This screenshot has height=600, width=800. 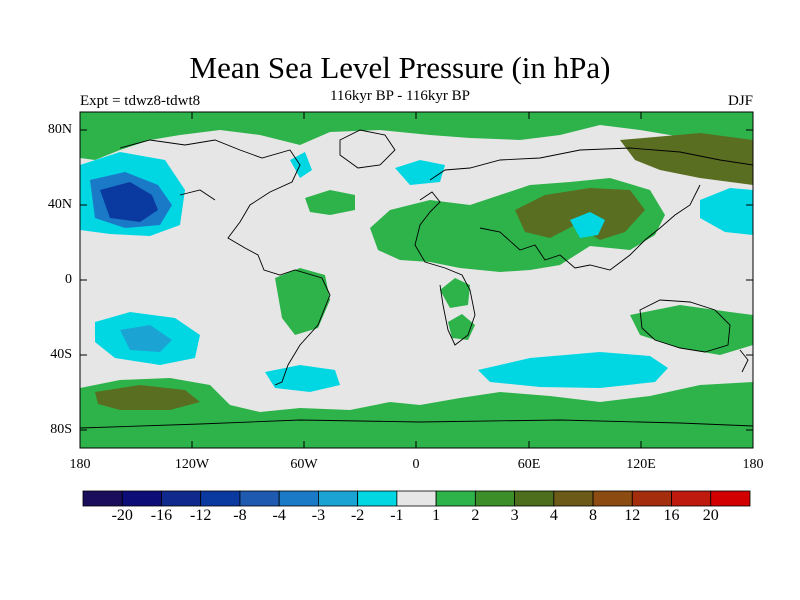 What do you see at coordinates (573, 370) in the screenshot?
I see `south-indian-negative` at bounding box center [573, 370].